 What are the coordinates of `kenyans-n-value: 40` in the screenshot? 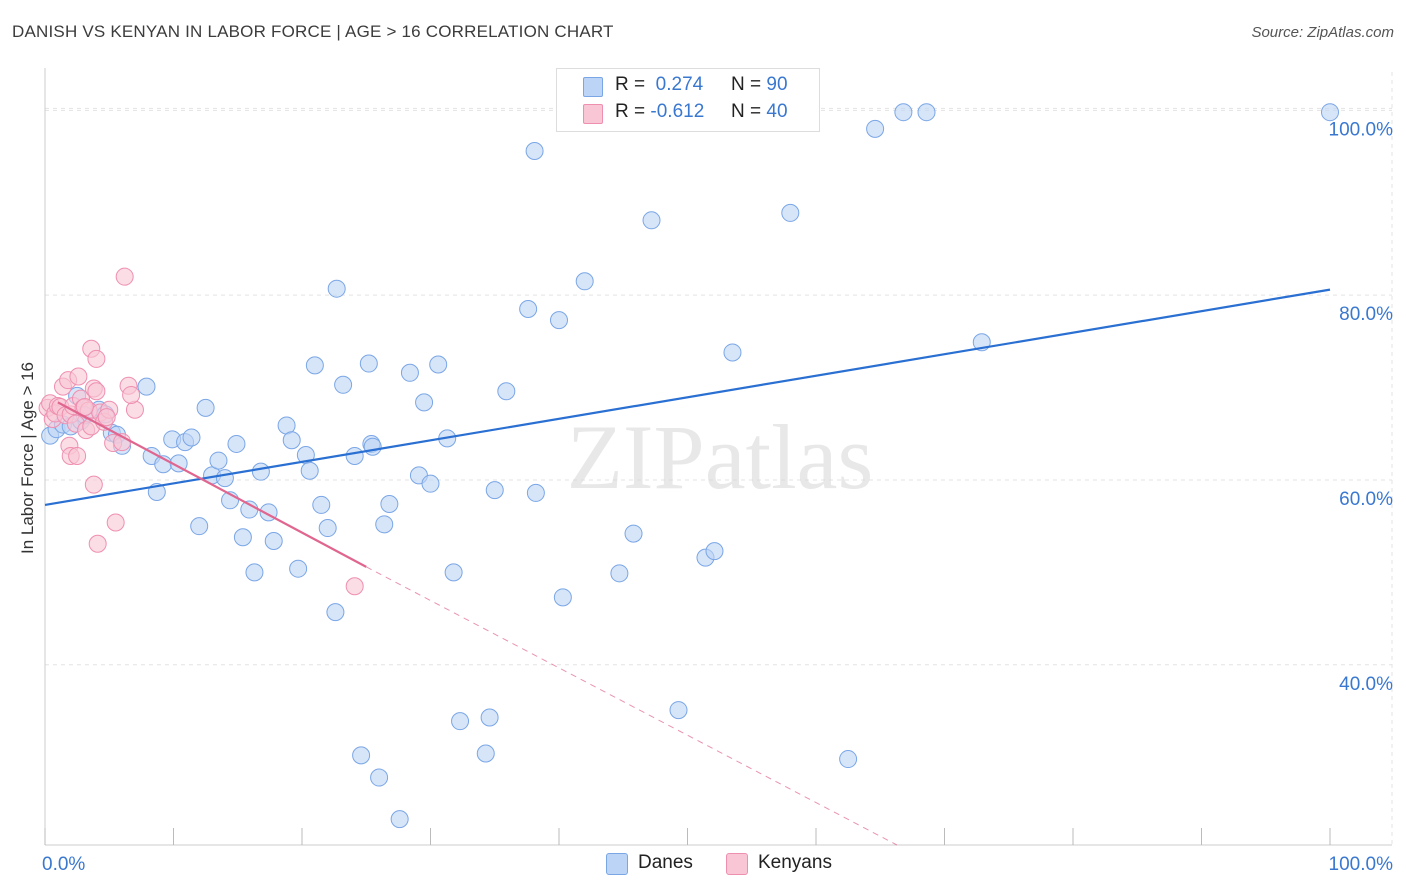 It's located at (777, 111).